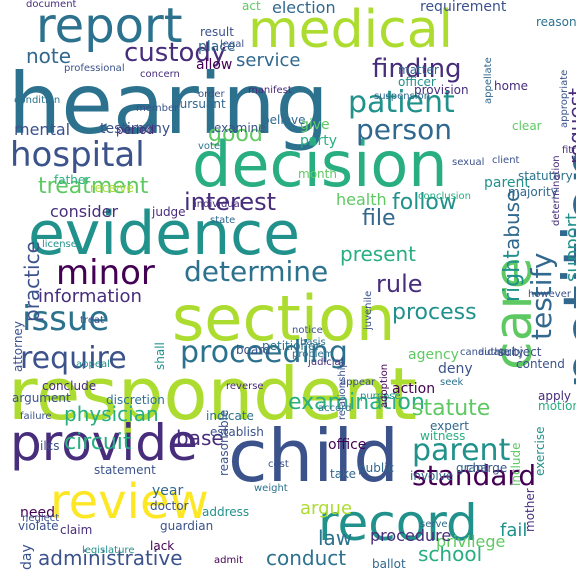 The width and height of the screenshot is (576, 576). I want to click on cloud-word: violate, so click(38, 526).